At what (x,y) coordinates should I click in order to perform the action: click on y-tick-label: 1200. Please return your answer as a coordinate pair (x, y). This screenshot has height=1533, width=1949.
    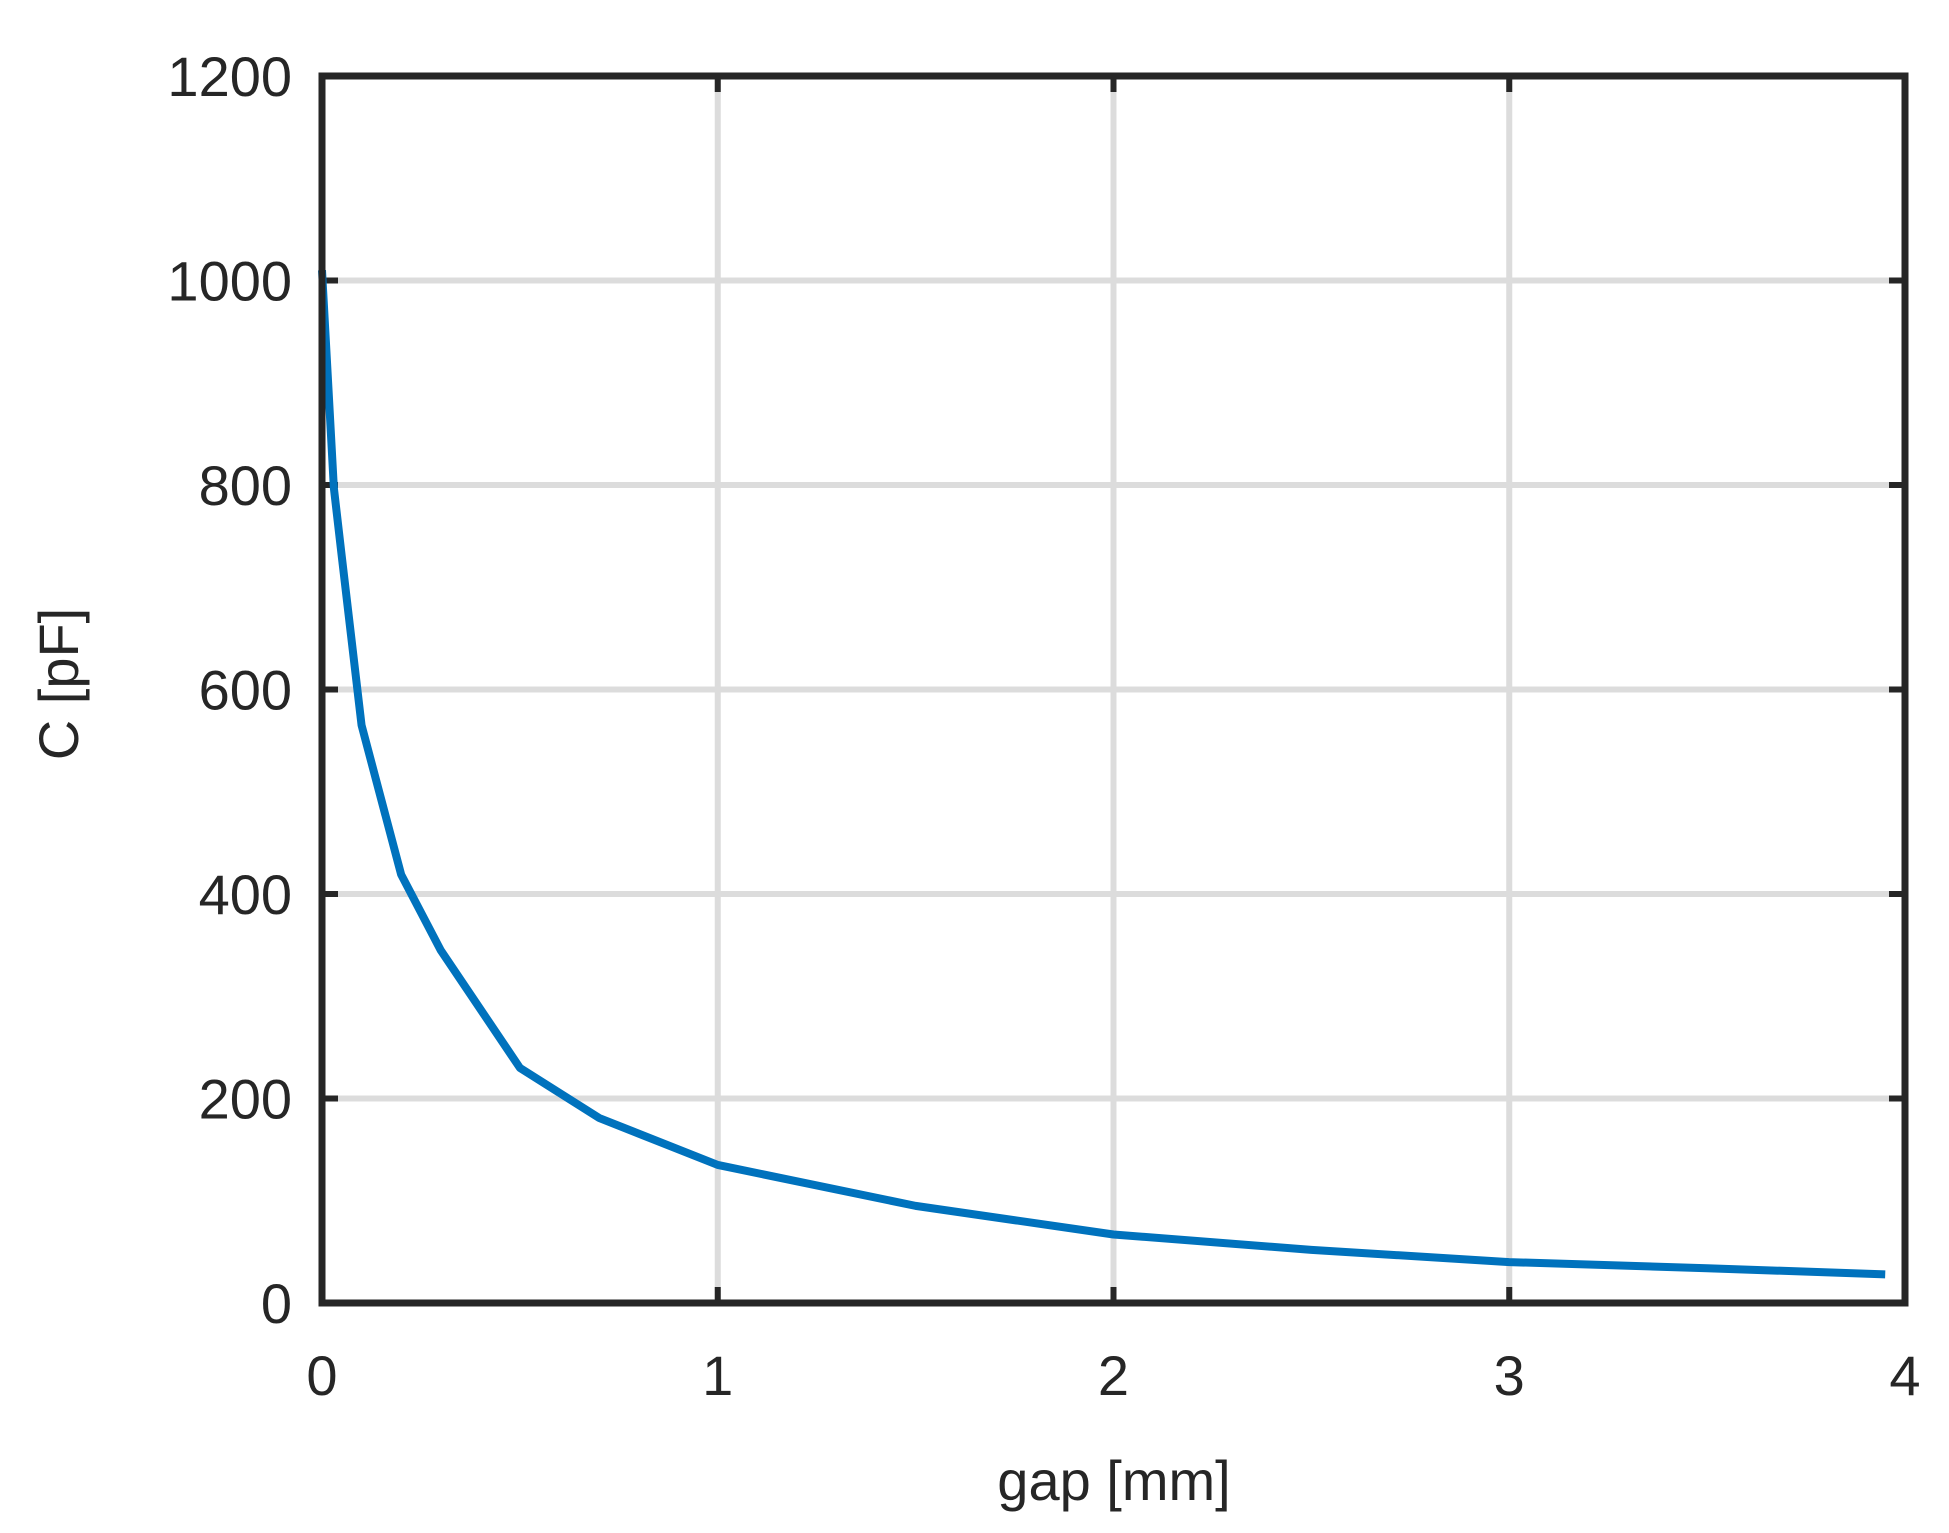
    Looking at the image, I should click on (229, 76).